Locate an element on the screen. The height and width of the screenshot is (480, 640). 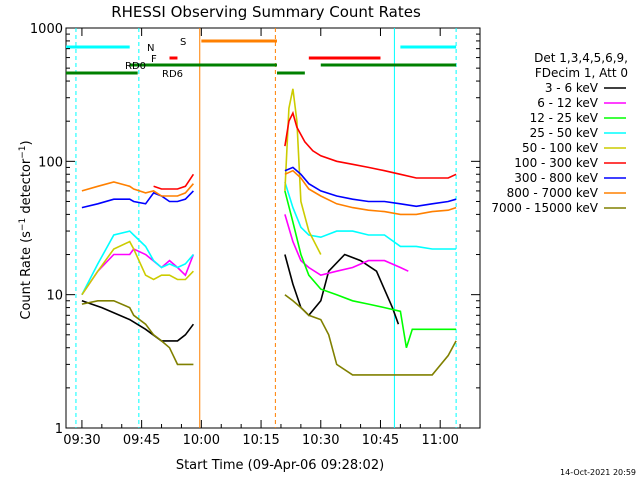
legend-entry-label: 800 - 7000 keV is located at coordinates (553, 193).